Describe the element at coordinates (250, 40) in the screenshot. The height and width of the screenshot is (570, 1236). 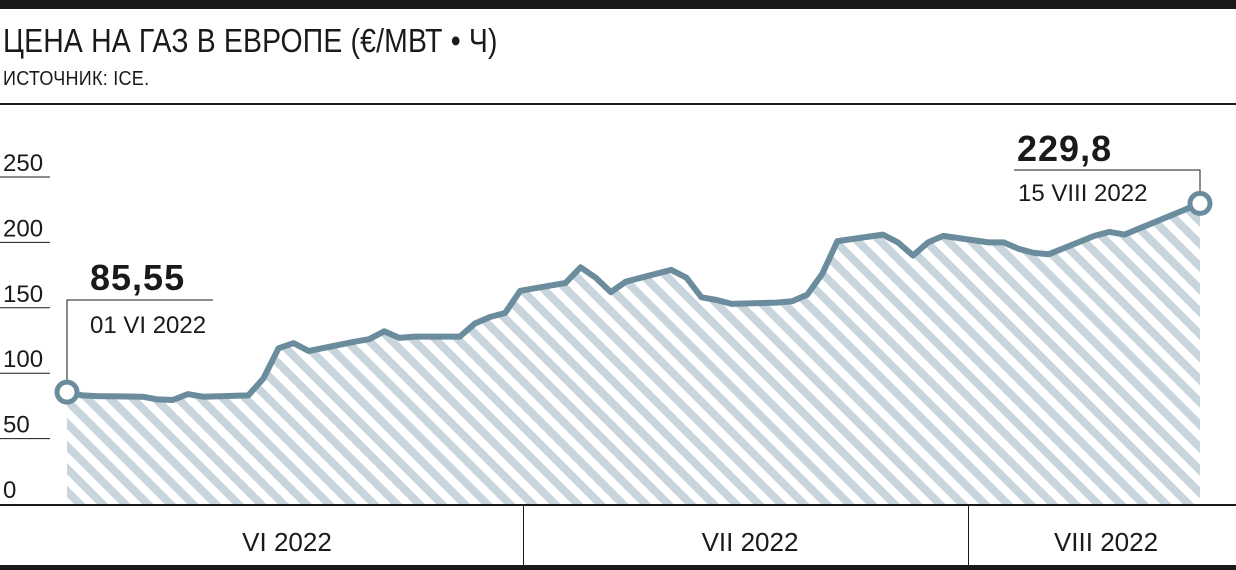
I see `chart-title: ЦЕНА НА ГАЗ В ЕВРОПЕ (€/МВТ • Ч)` at that location.